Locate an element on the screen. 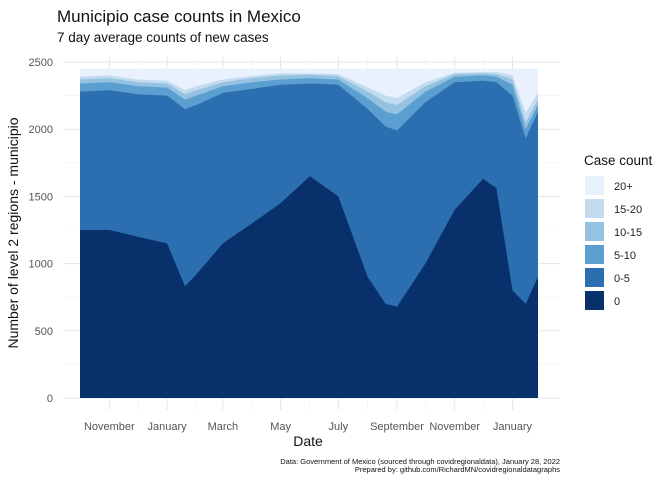 The height and width of the screenshot is (480, 672). chart-subtitle: 7 day average counts of new cases is located at coordinates (163, 37).